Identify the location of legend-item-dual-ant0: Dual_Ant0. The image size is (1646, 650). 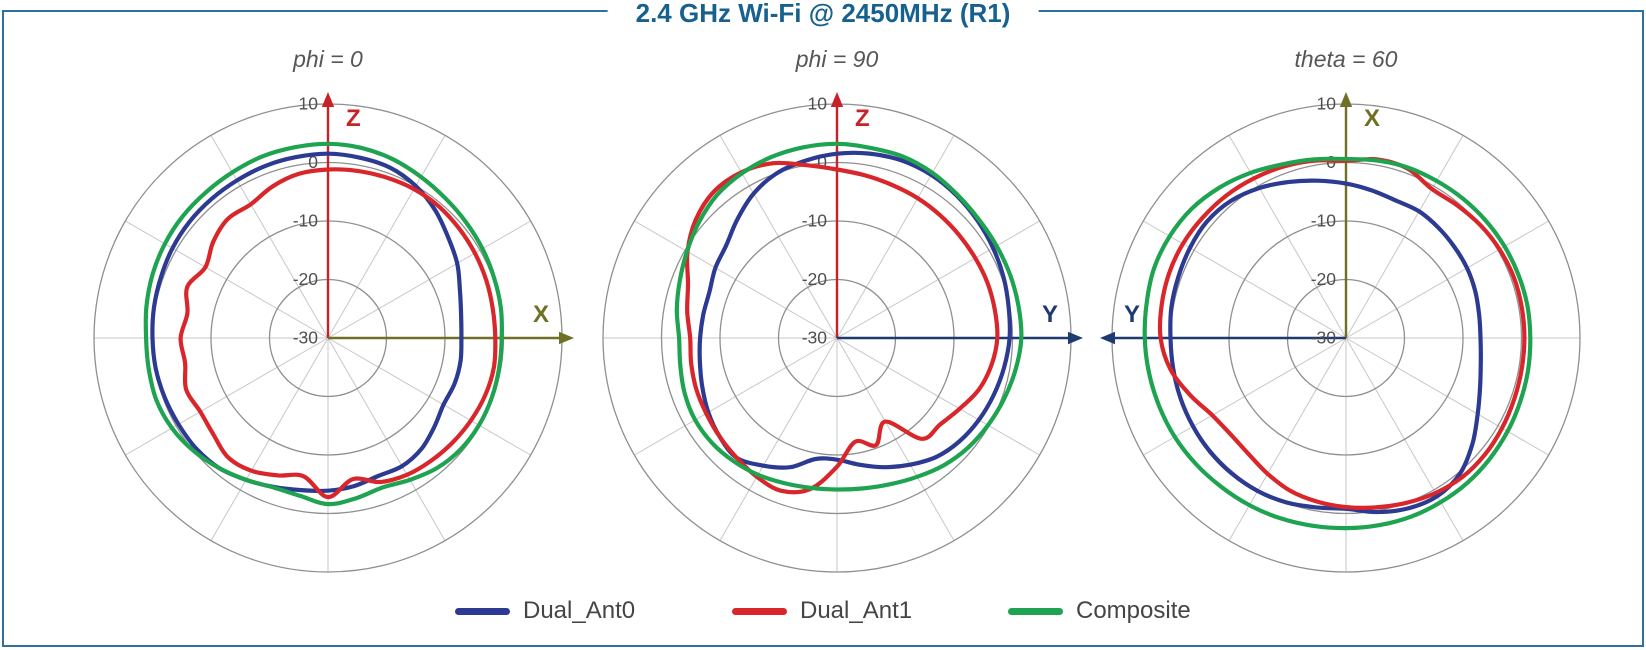
(545, 611).